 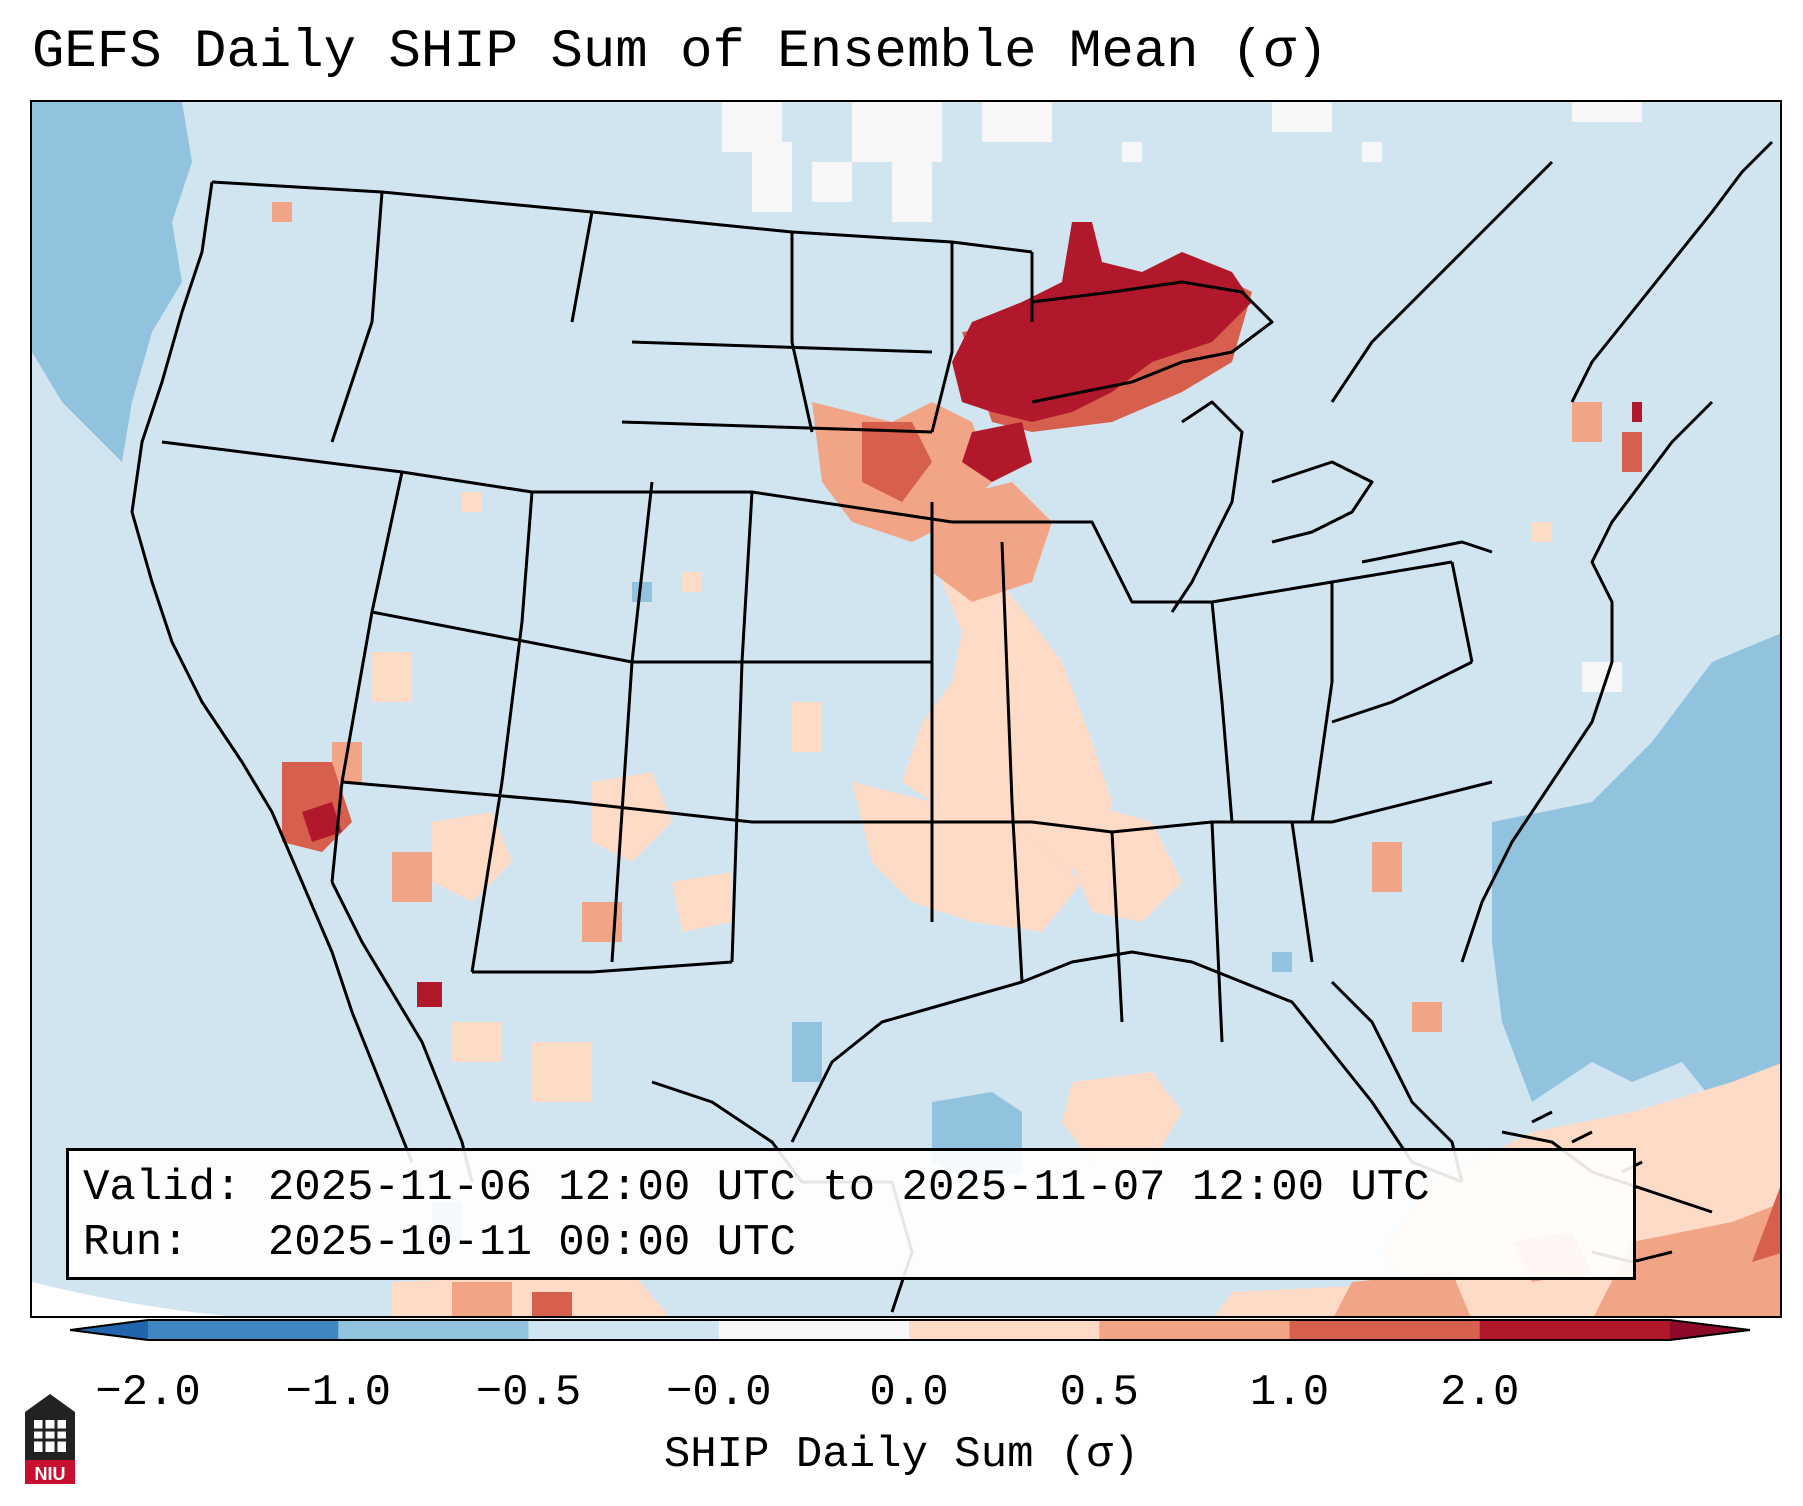 I want to click on colorbar-tick-label: 0.0, so click(x=909, y=1393).